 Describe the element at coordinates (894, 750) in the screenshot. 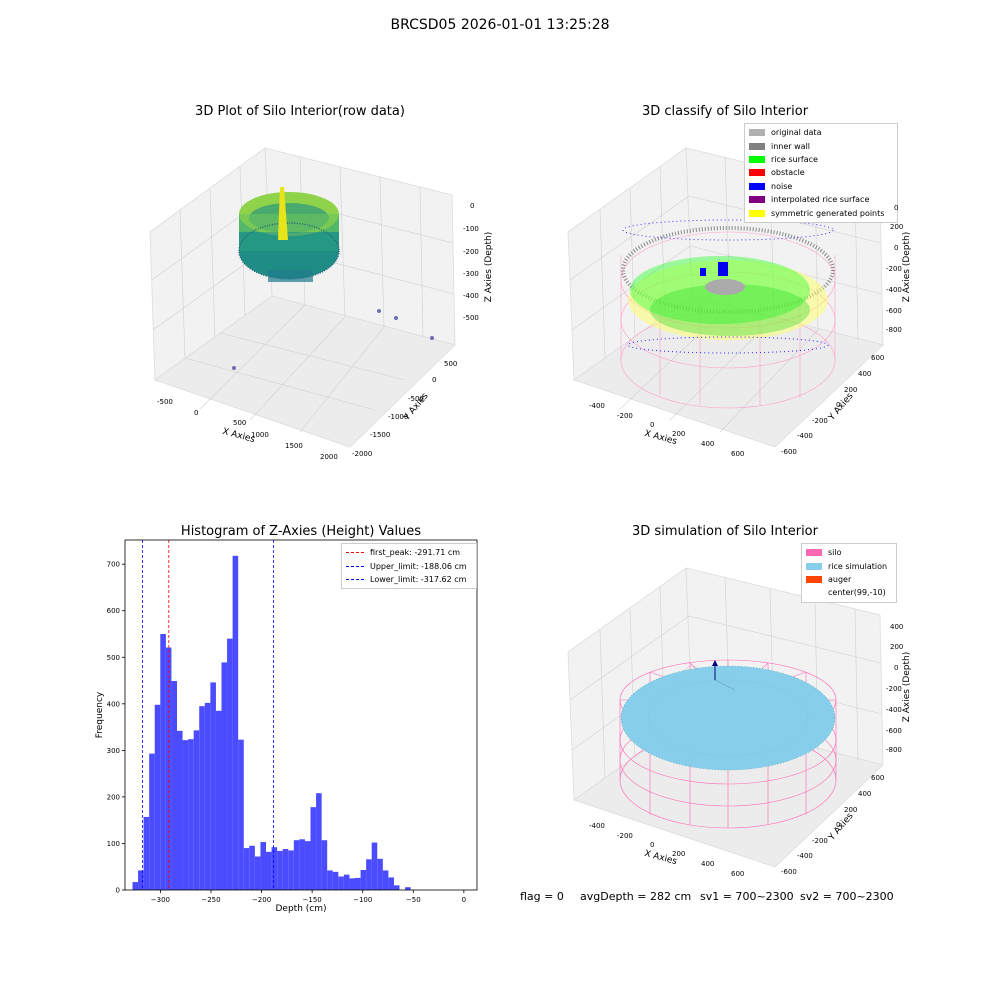

I see `simulation-ztick: -800` at that location.